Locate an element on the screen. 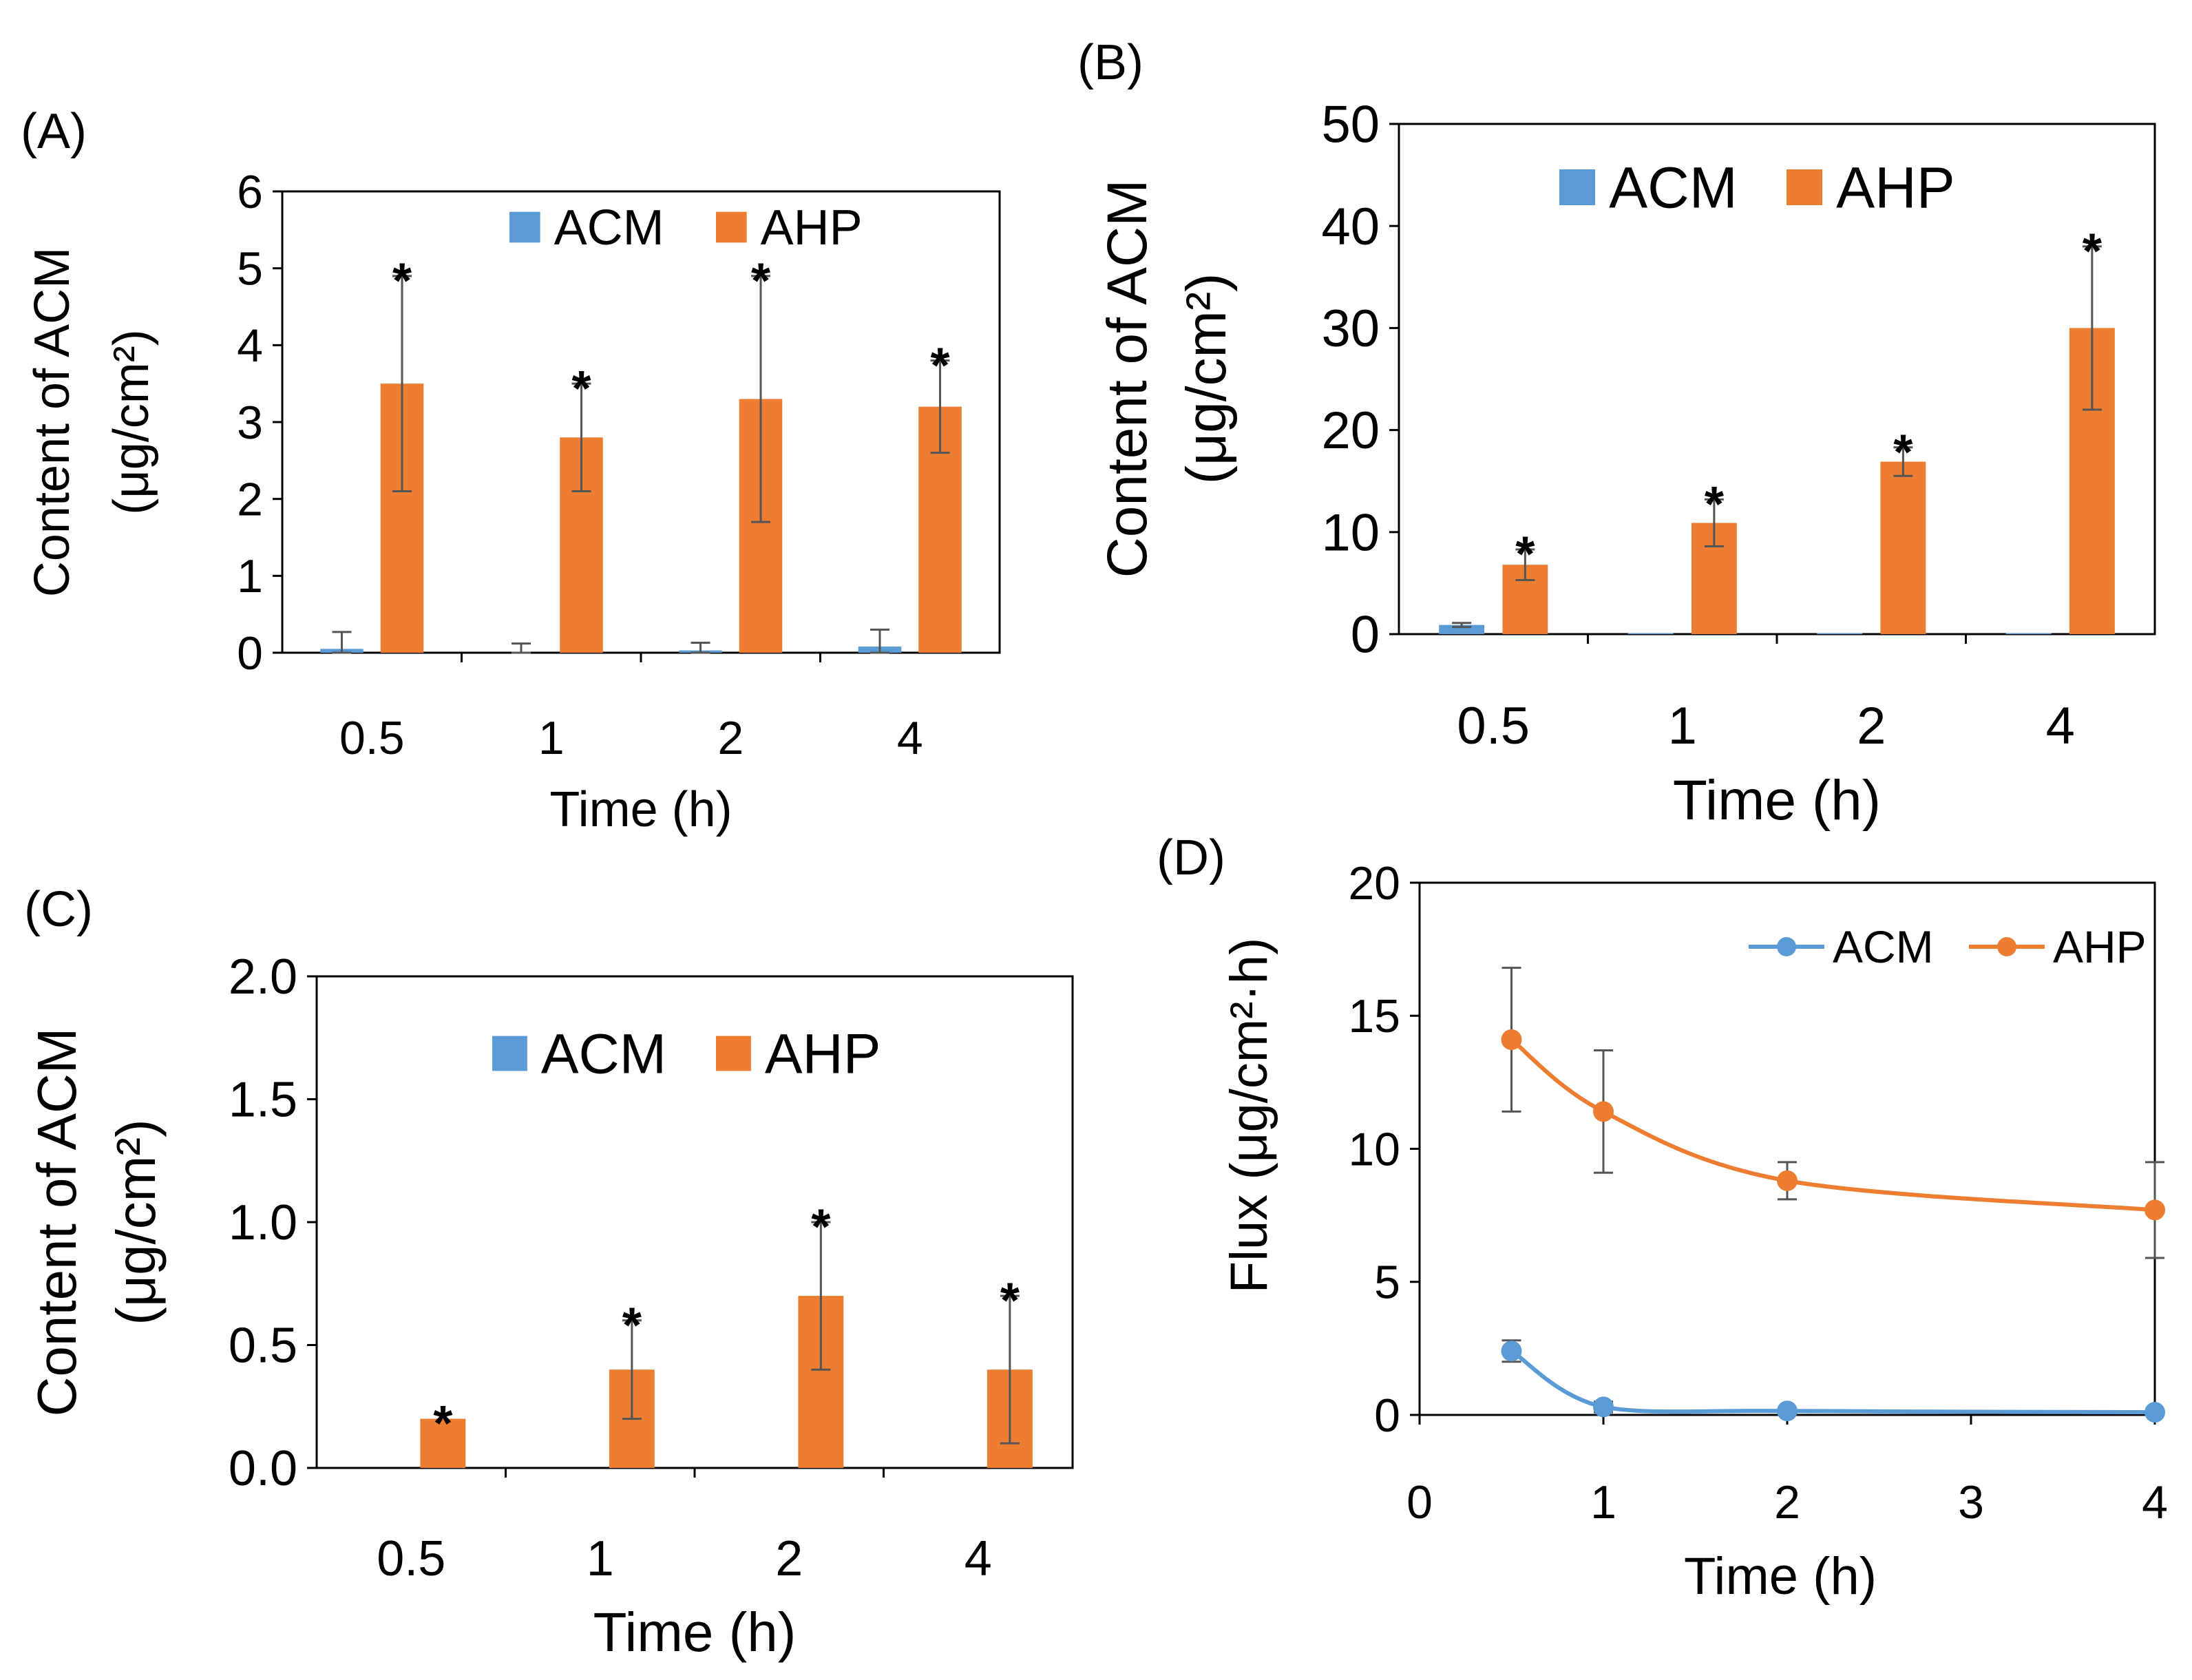 The width and height of the screenshot is (2192, 1680). y-tick-label: 2.0 is located at coordinates (263, 977).